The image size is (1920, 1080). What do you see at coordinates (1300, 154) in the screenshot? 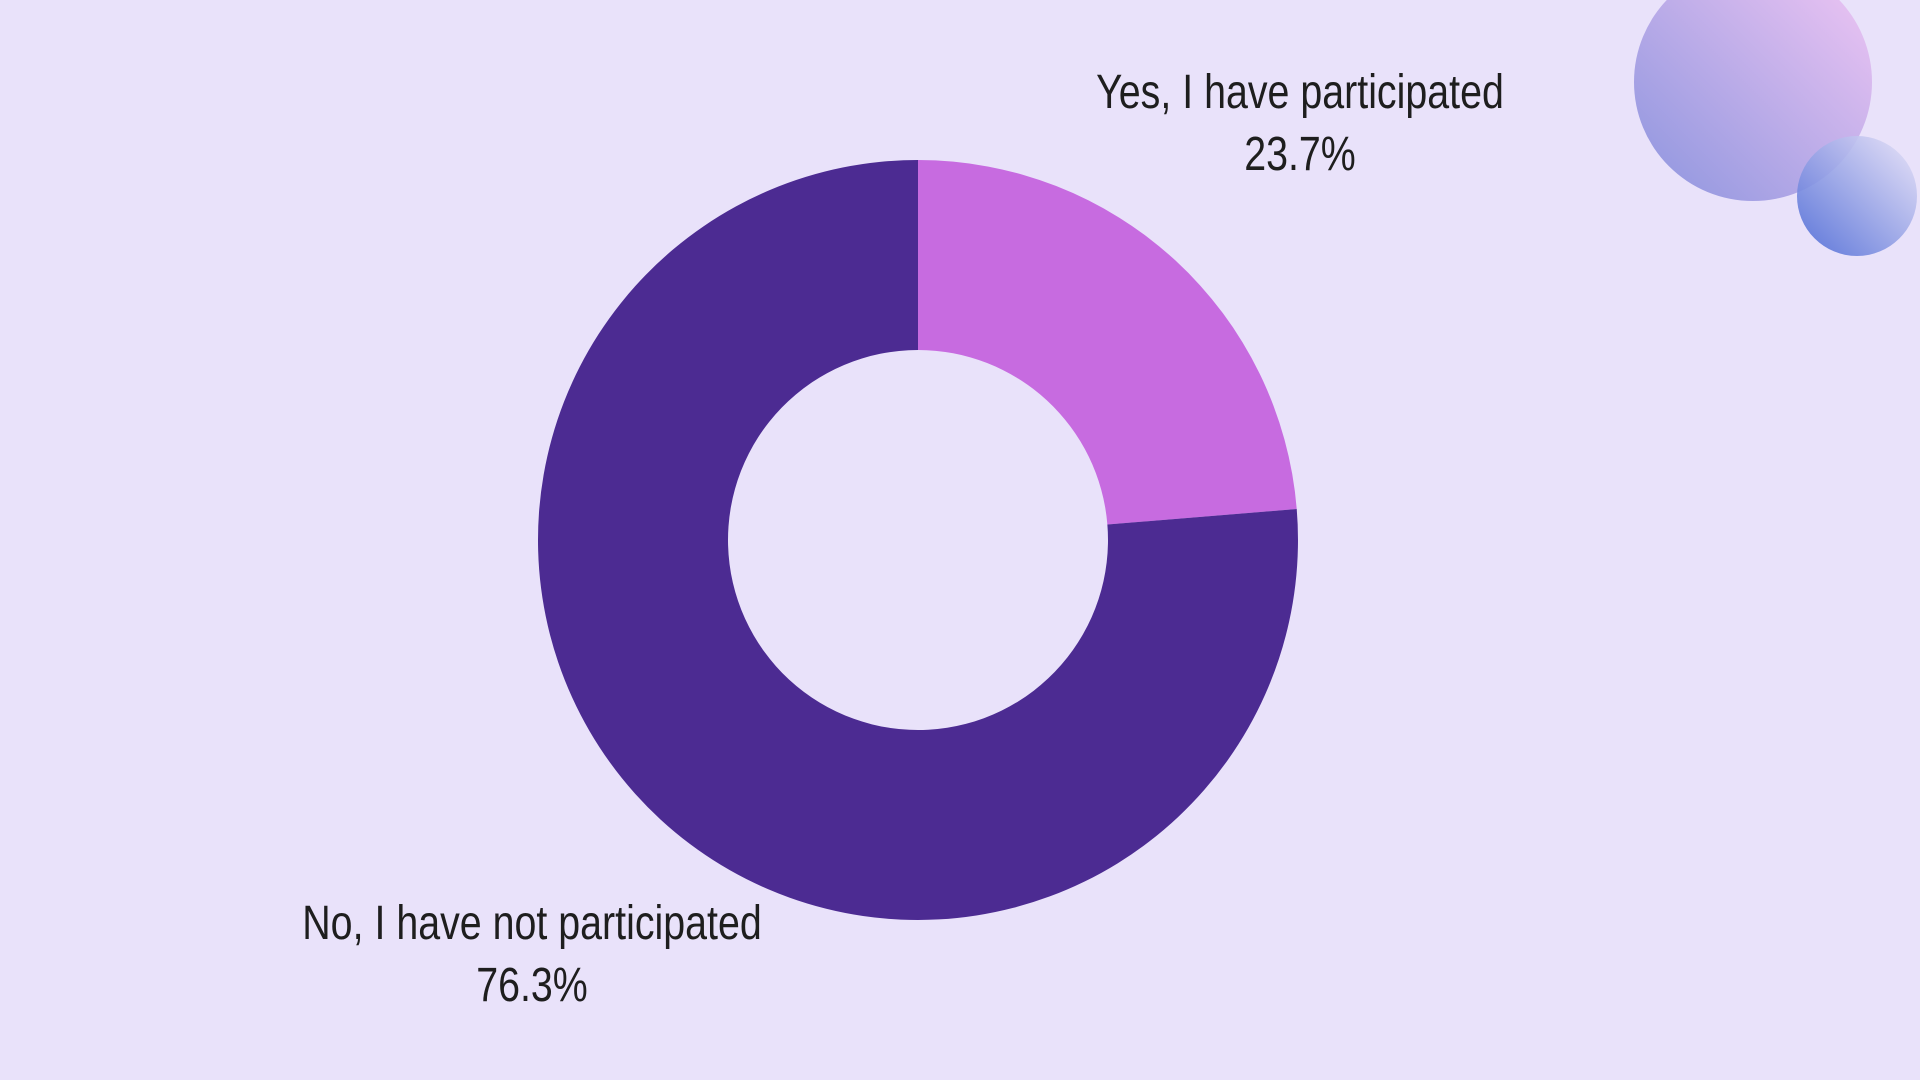
I see `slice-label-yes-percent: 23.7%` at bounding box center [1300, 154].